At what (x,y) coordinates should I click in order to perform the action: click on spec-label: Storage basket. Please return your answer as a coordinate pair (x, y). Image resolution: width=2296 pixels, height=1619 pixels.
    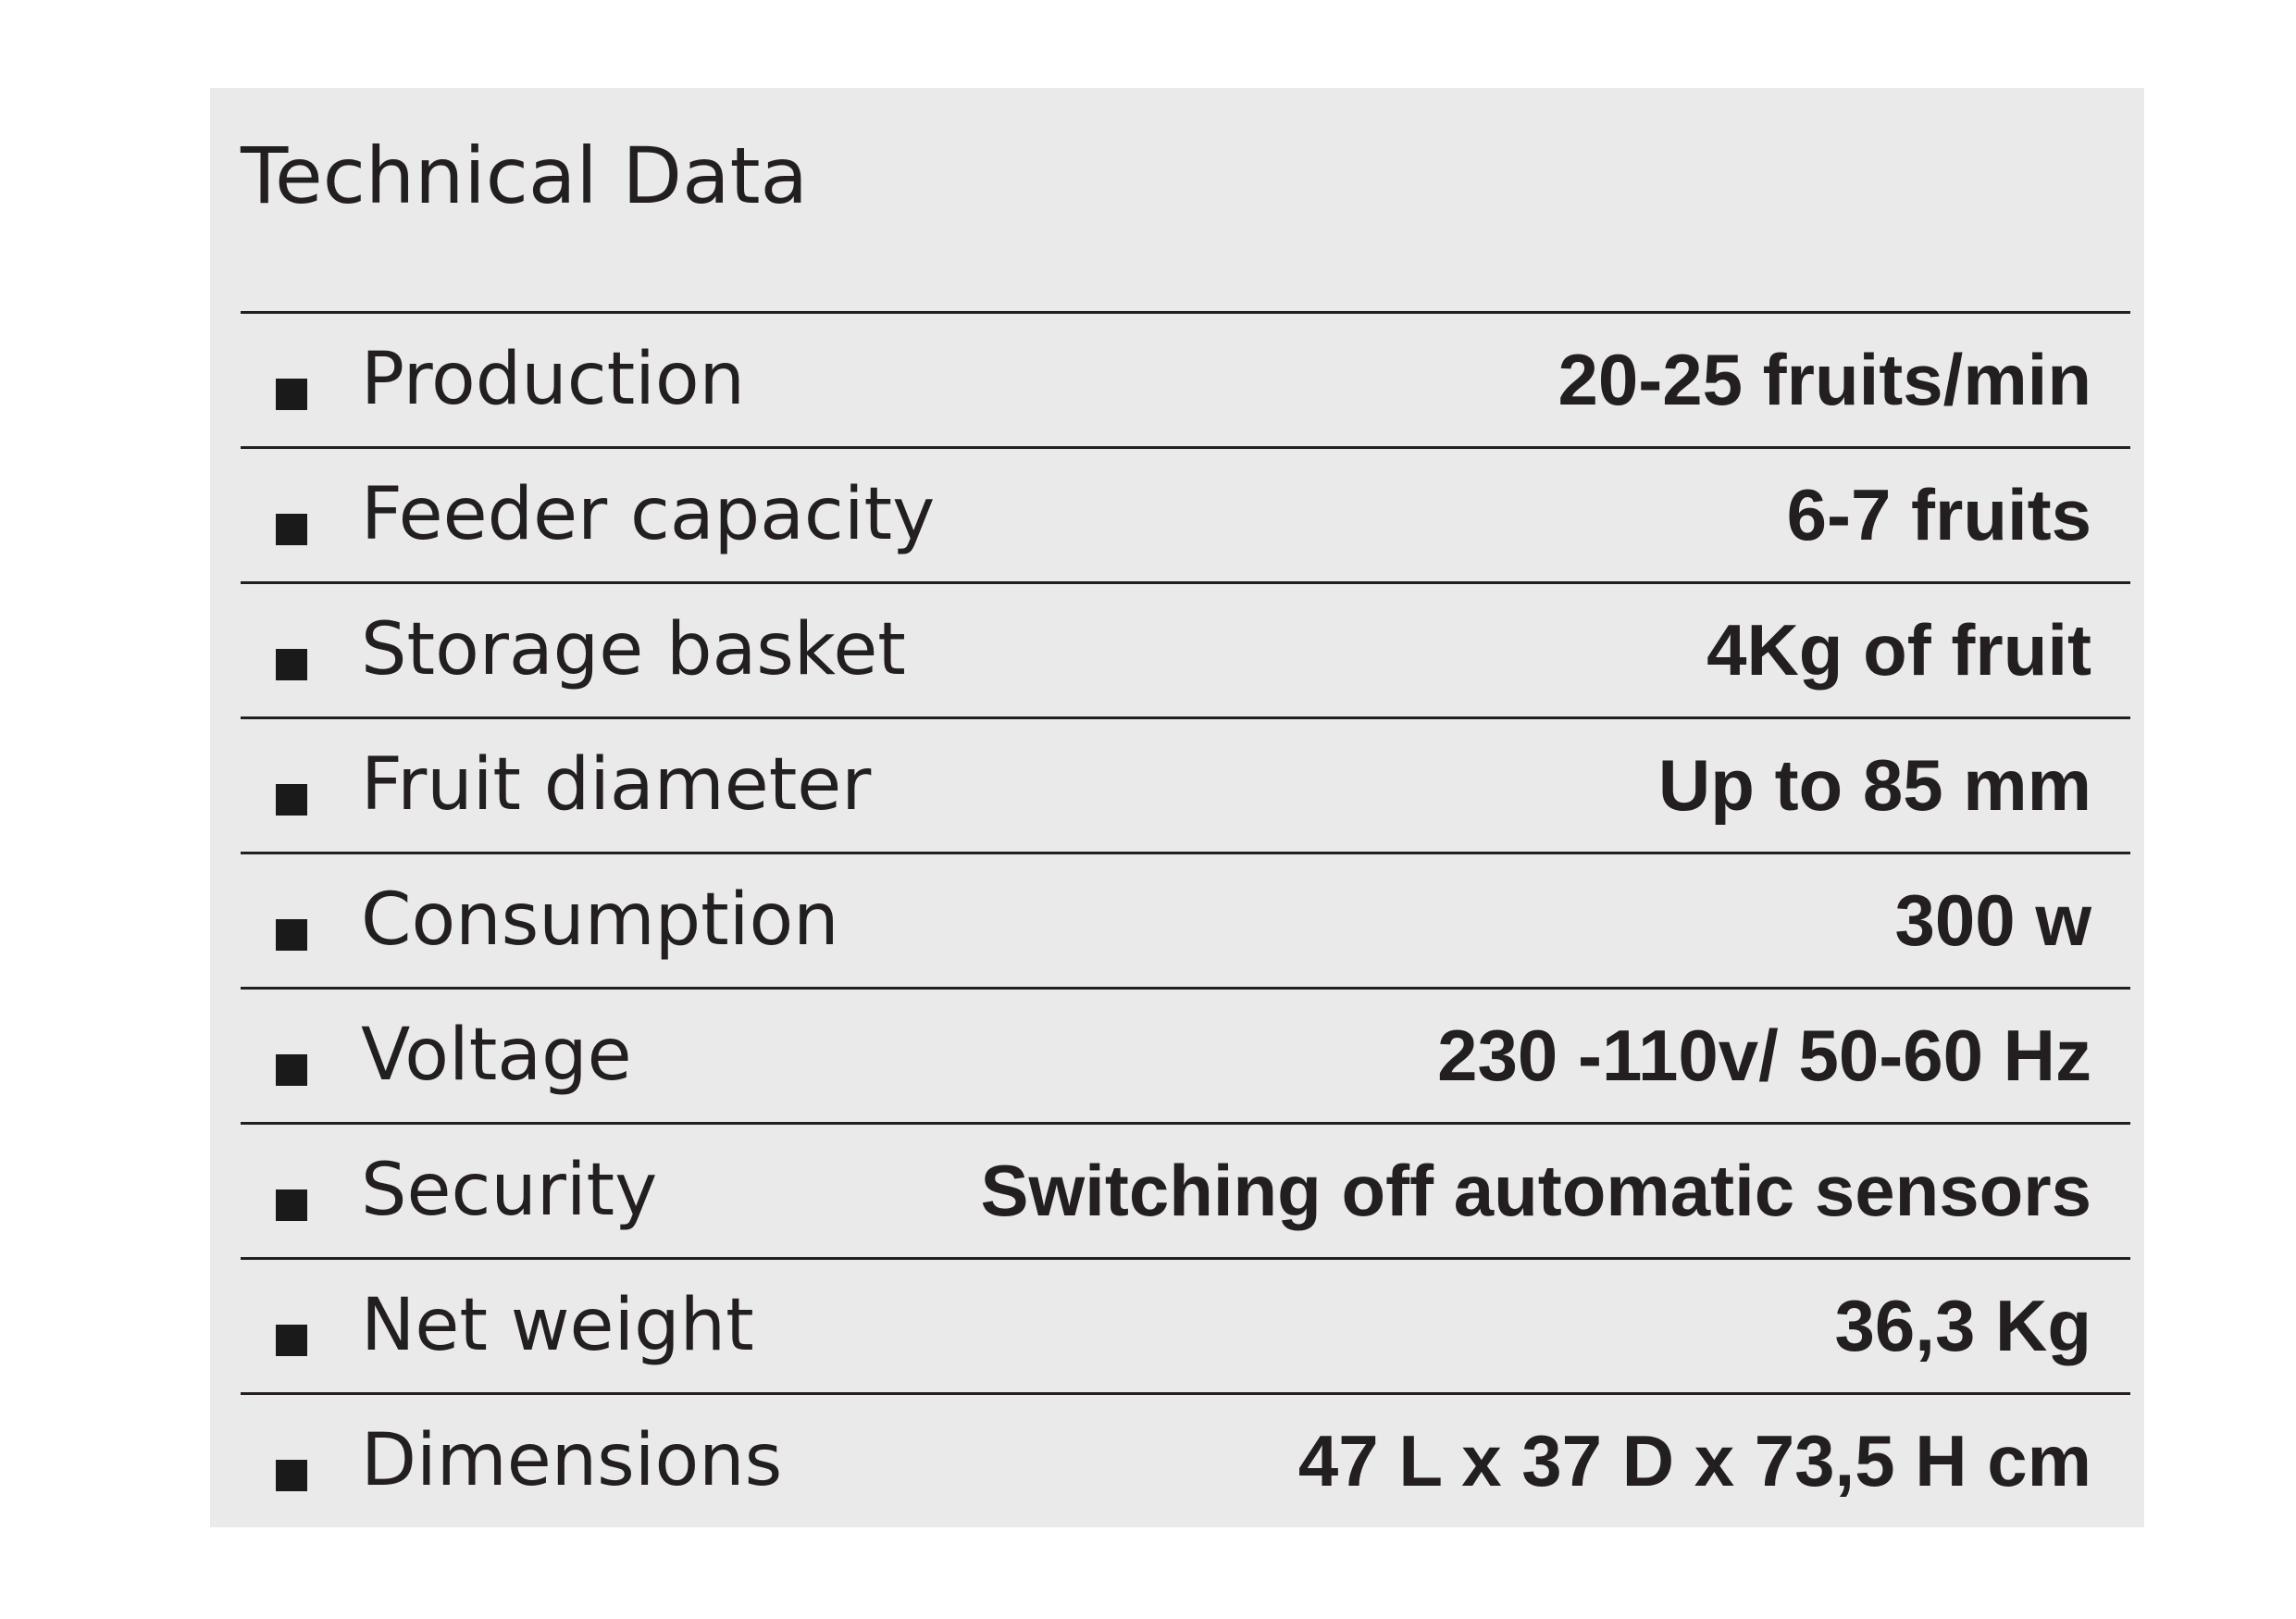
    Looking at the image, I should click on (633, 650).